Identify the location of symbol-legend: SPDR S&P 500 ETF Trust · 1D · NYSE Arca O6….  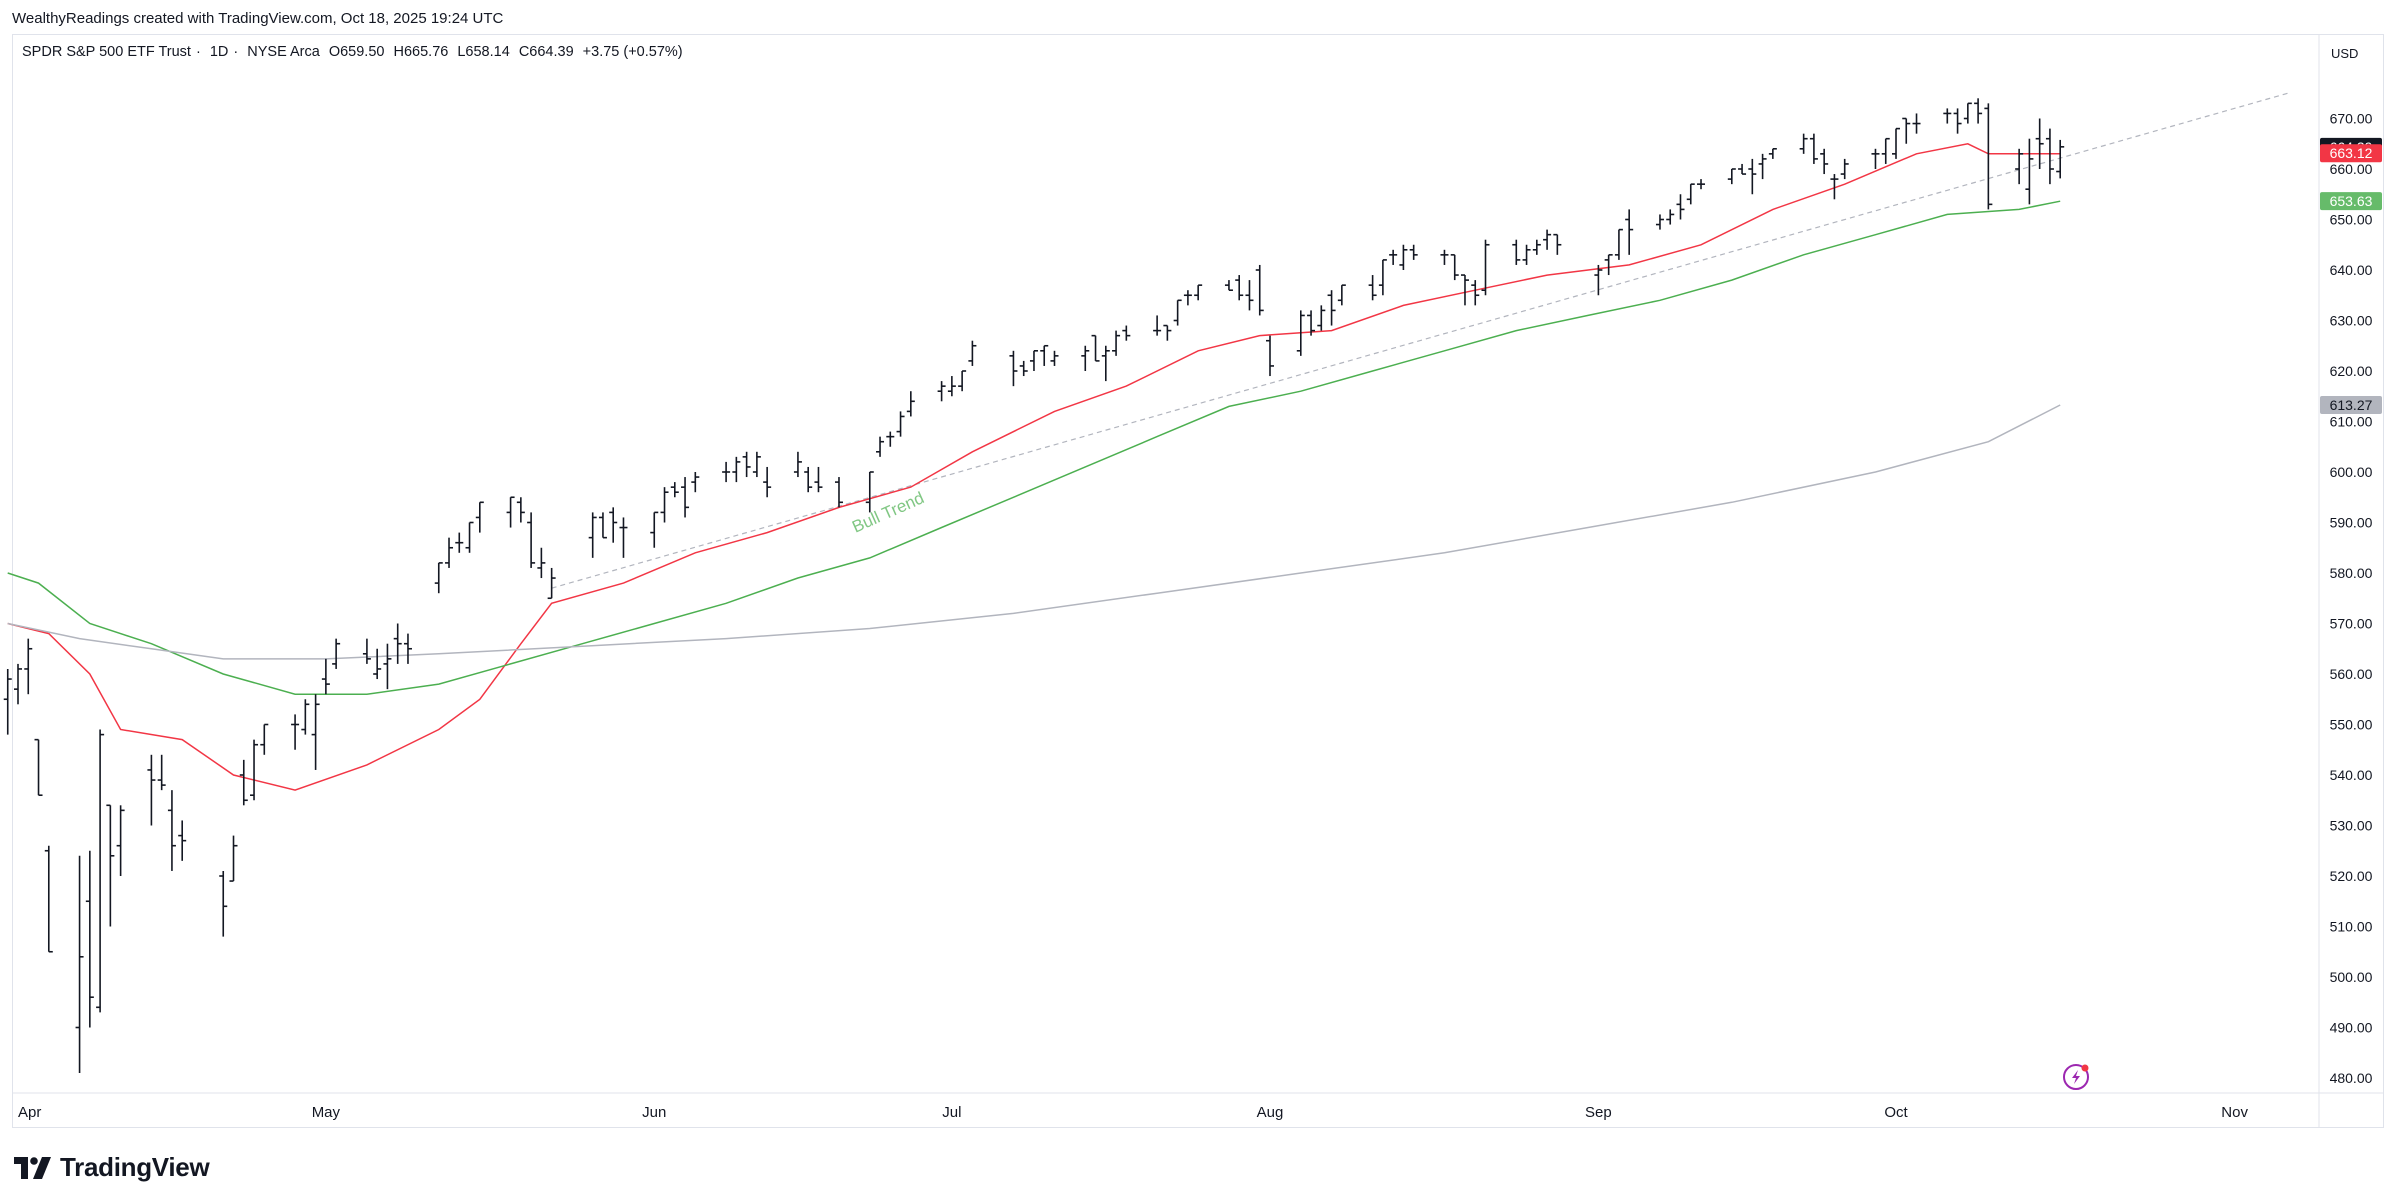
(352, 52).